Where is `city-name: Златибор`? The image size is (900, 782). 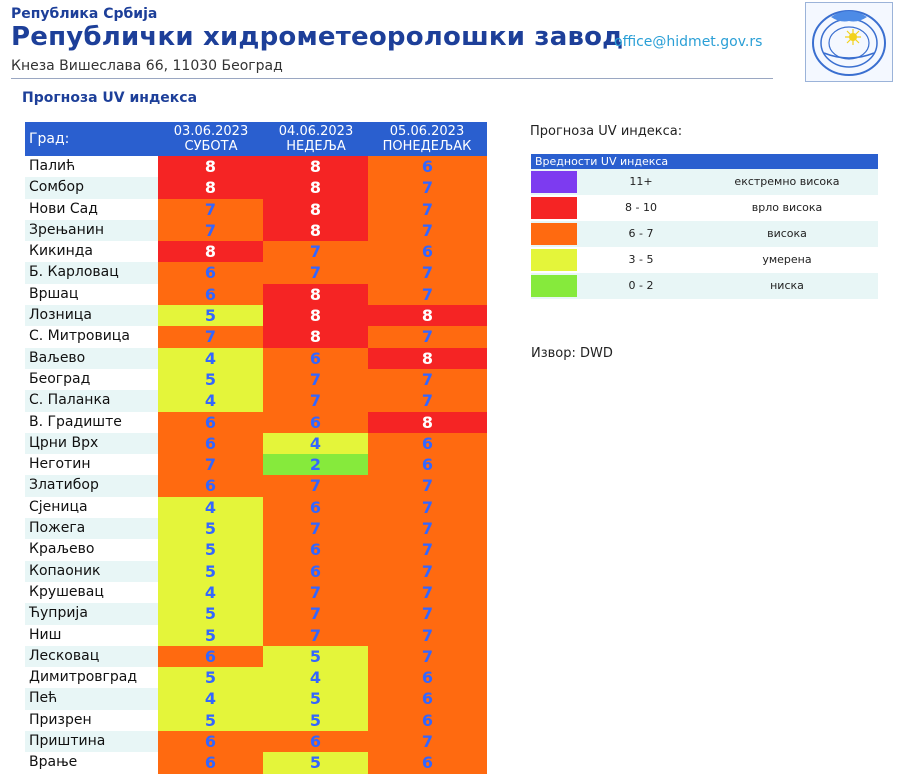 city-name: Златибор is located at coordinates (91, 486).